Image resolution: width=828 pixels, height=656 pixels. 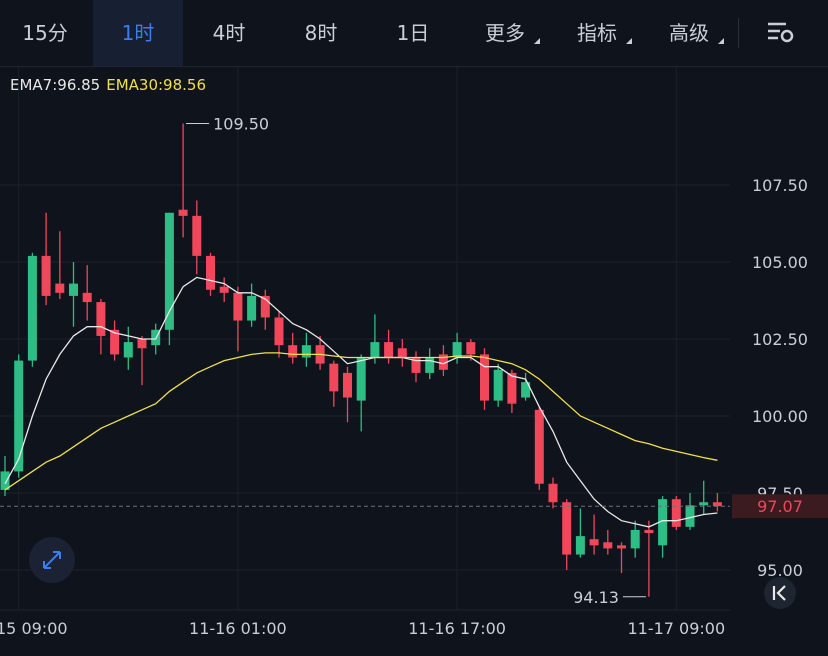 I want to click on tab-label: 指标, so click(x=597, y=33).